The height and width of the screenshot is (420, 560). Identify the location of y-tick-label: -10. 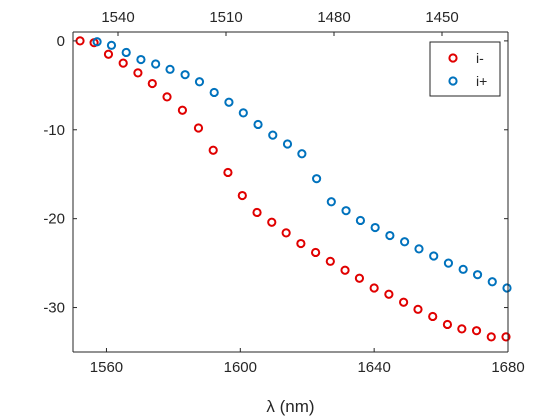
(54, 130).